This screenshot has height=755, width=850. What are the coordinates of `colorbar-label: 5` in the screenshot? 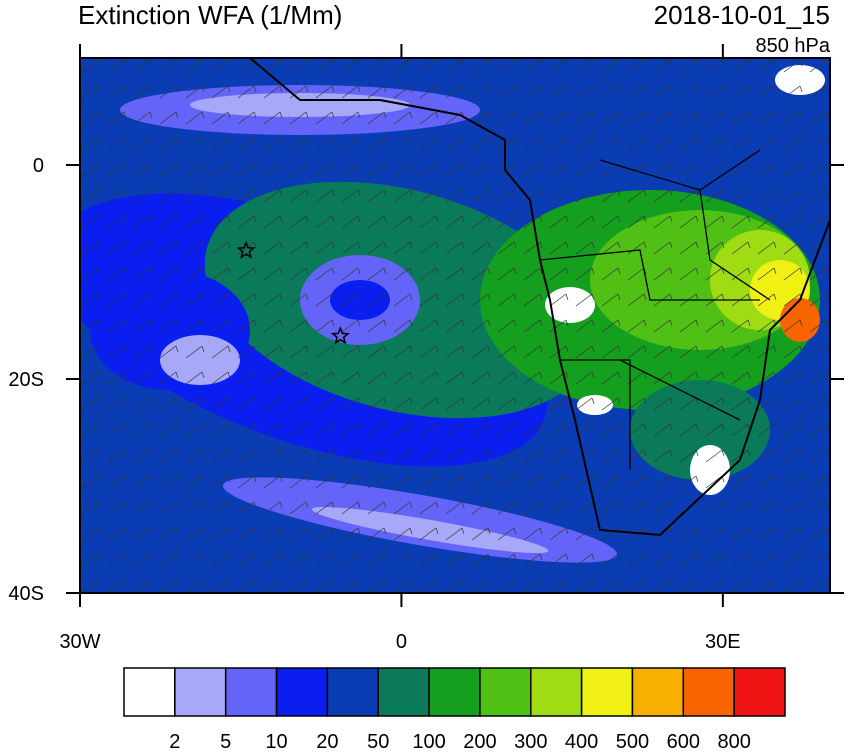 It's located at (225, 740).